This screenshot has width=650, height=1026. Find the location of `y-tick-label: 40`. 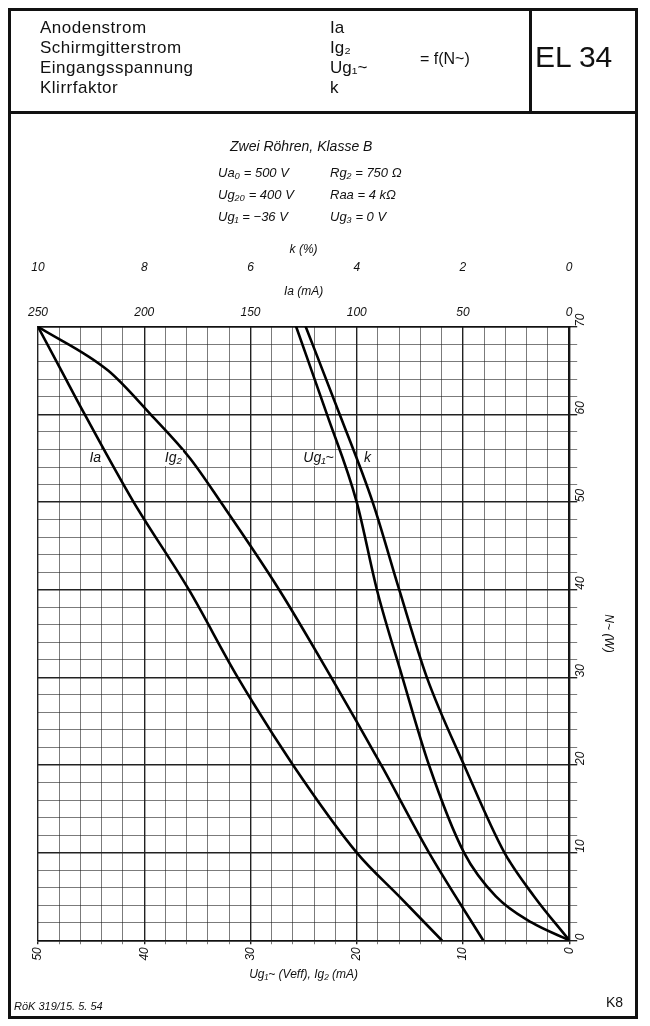

y-tick-label: 40 is located at coordinates (579, 583).